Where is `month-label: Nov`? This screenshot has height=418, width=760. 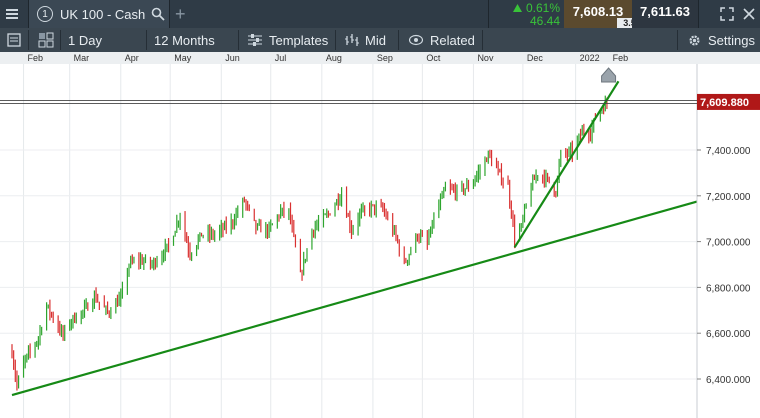 month-label: Nov is located at coordinates (485, 58).